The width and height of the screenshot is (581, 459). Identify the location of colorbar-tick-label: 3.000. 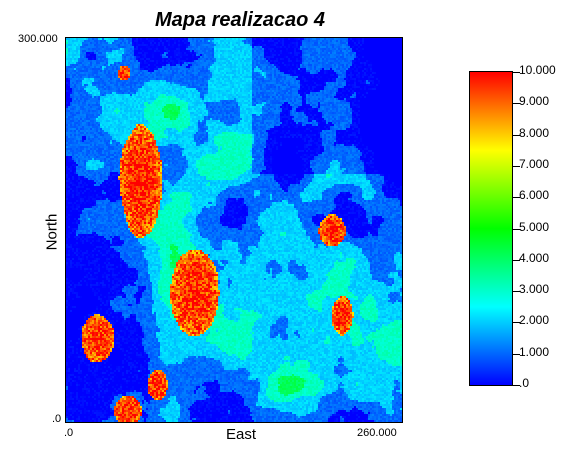
(534, 289).